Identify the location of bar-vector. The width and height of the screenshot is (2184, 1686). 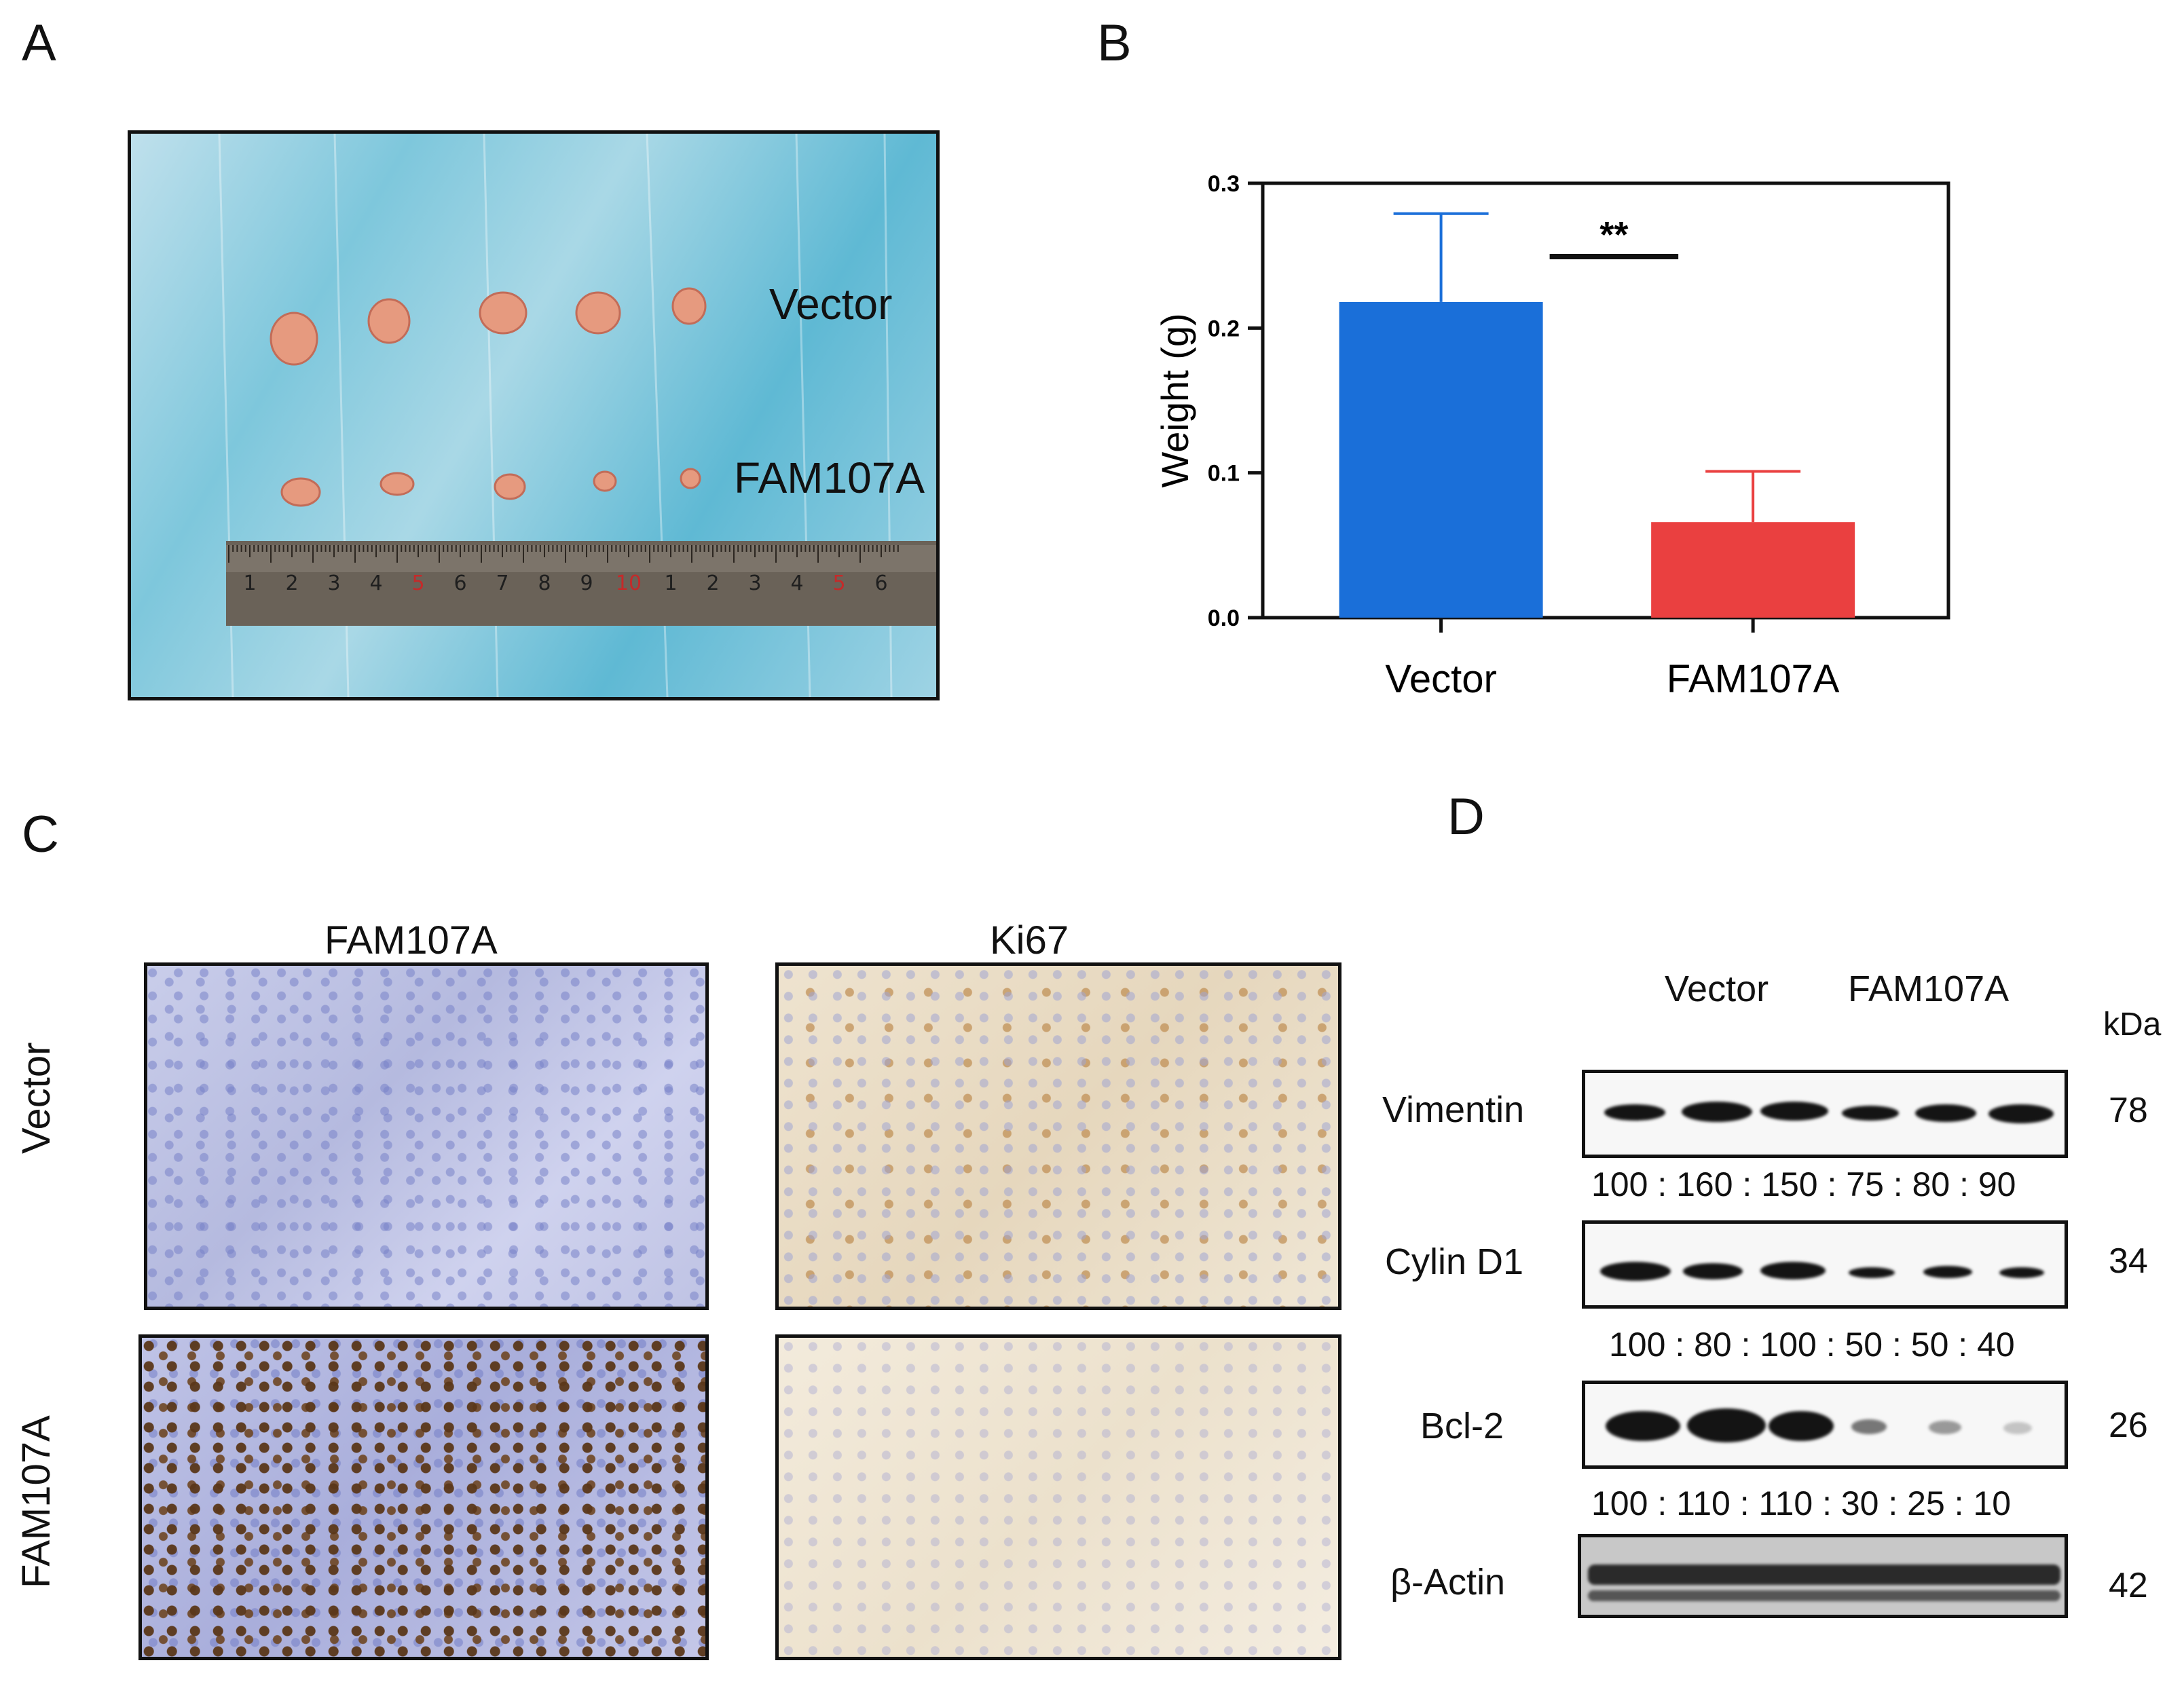
(1441, 459).